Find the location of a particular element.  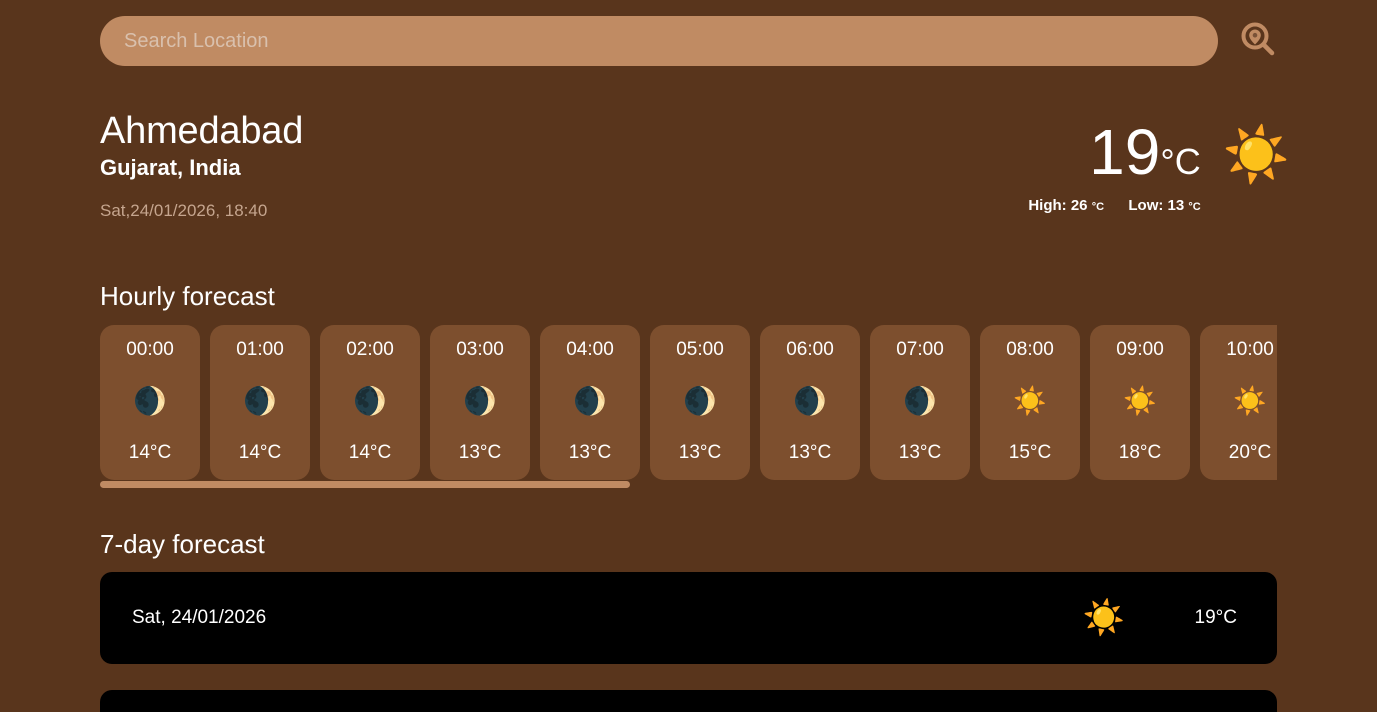

current-temperature: 19°C is located at coordinates (1114, 152).